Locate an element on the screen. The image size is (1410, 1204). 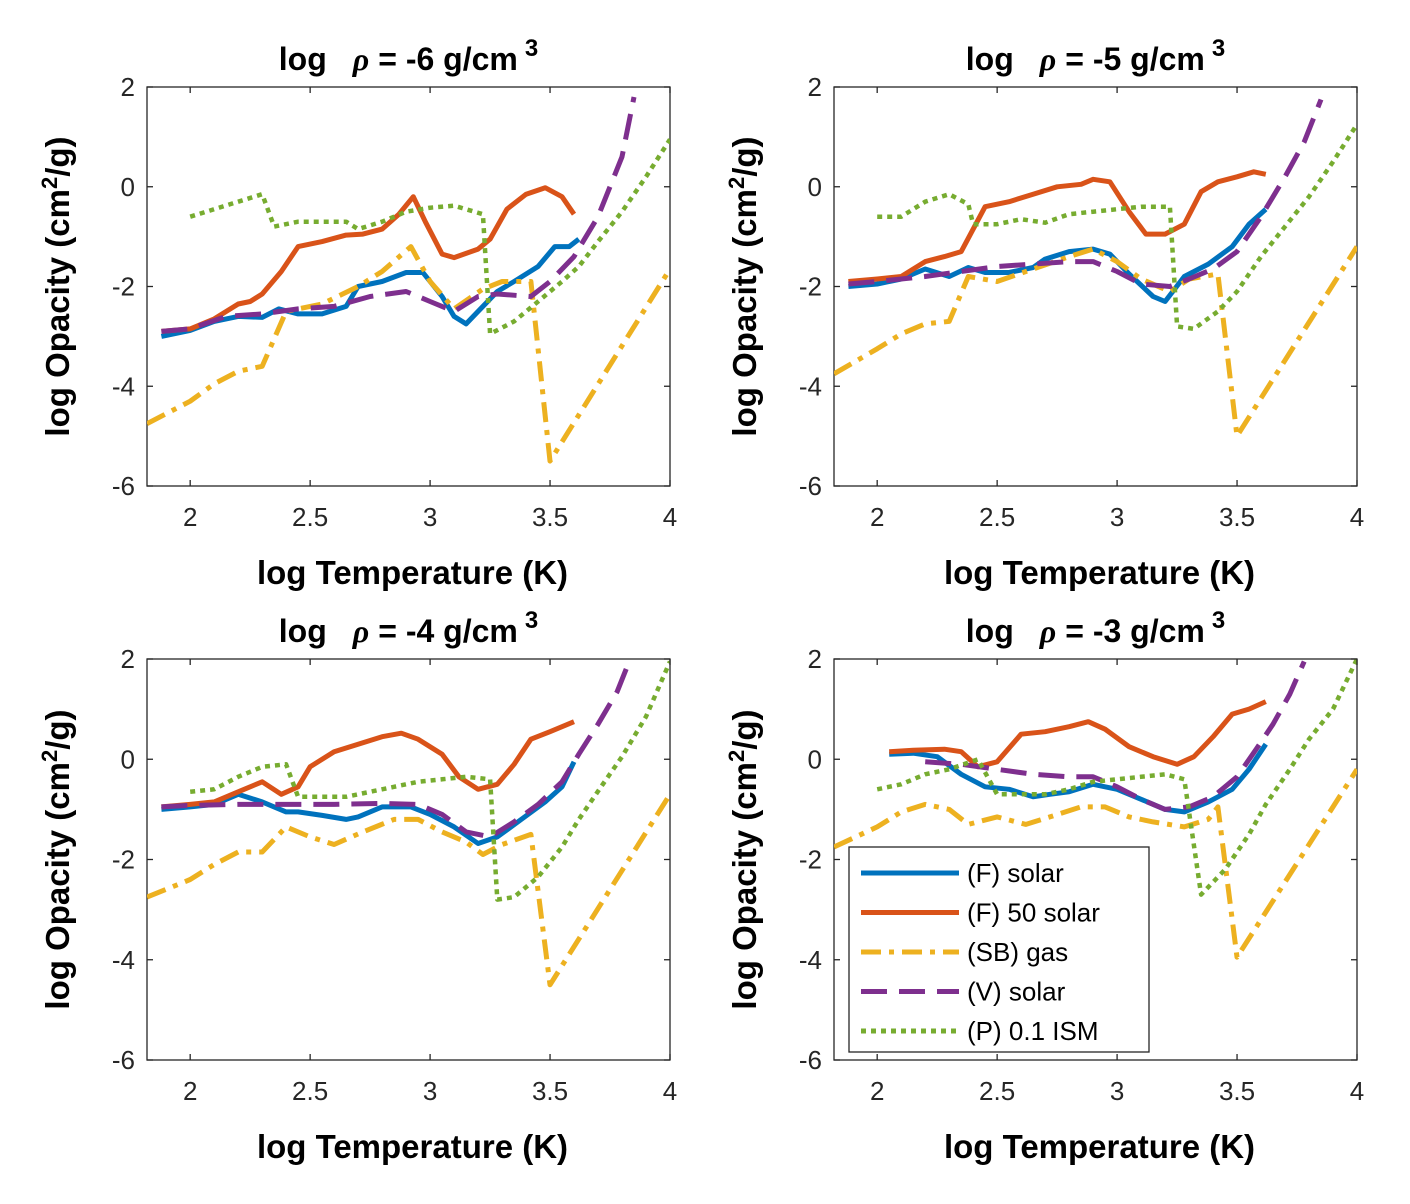
panel-title: log ρ = -6 g/cm 3 is located at coordinates (408, 56).